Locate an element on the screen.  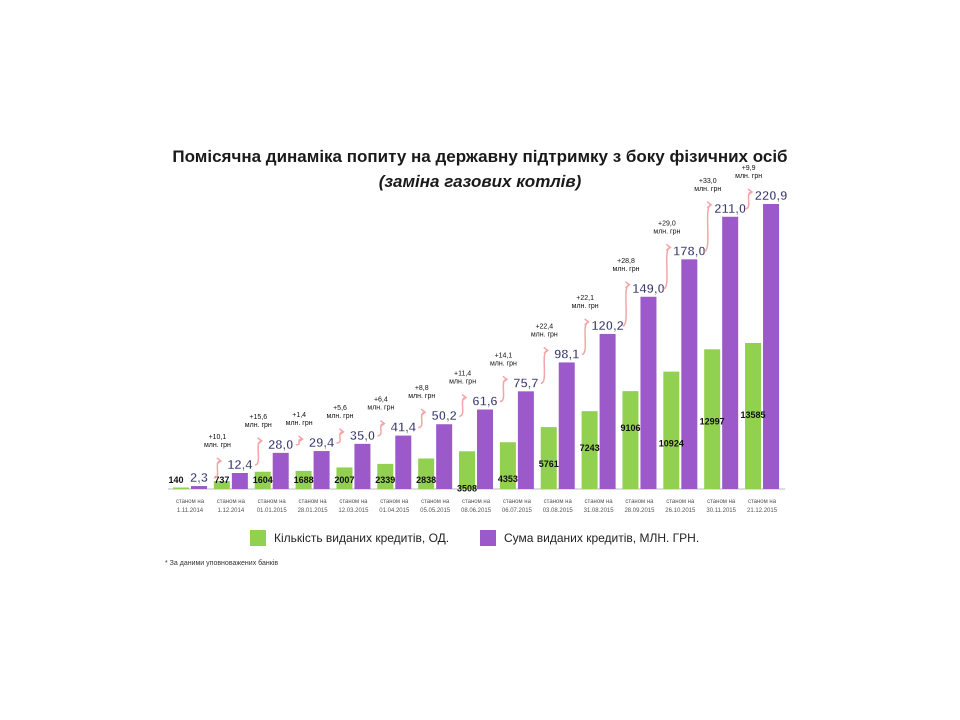
count-label: 2838 is located at coordinates (426, 480).